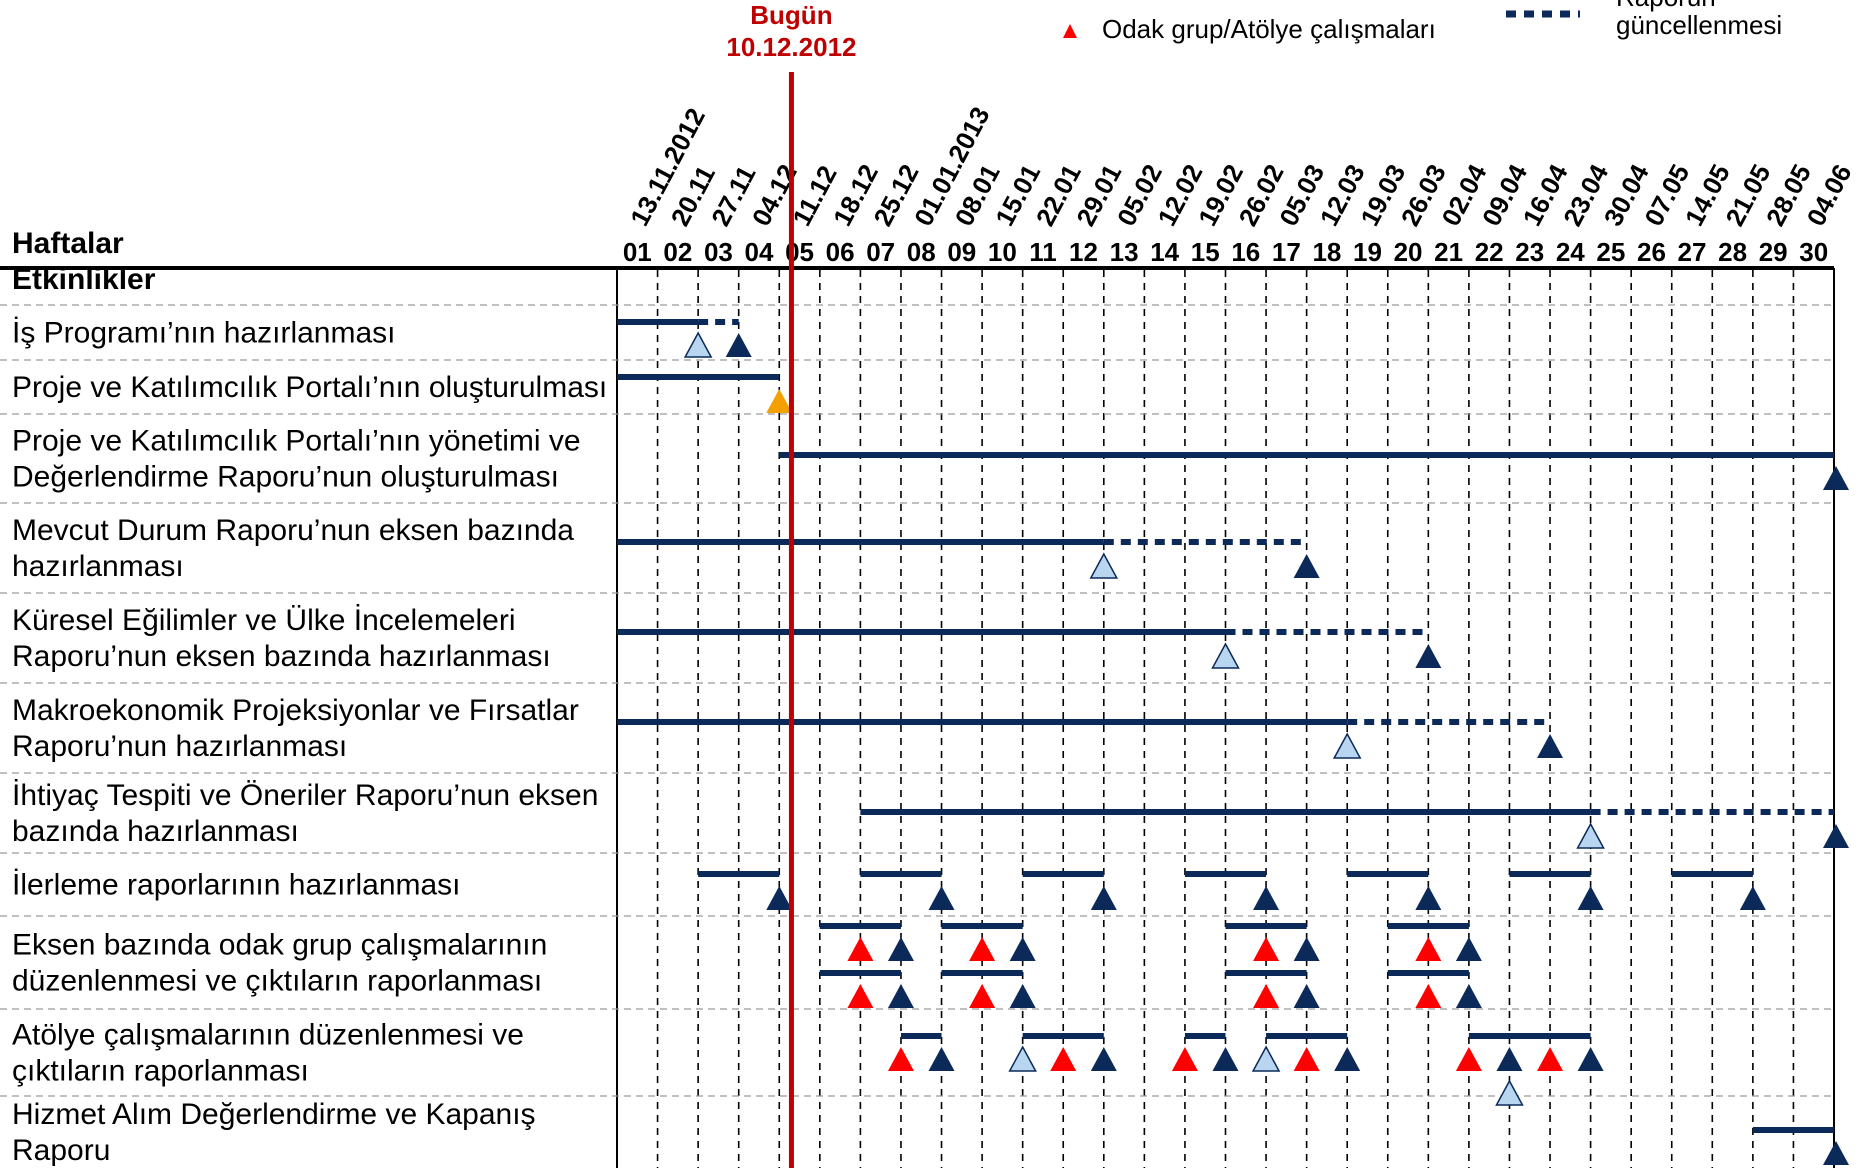 This screenshot has height=1168, width=1856. What do you see at coordinates (1269, 29) in the screenshot?
I see `legend-focus-group-label: Odak grup/Atölye çalışmaları` at bounding box center [1269, 29].